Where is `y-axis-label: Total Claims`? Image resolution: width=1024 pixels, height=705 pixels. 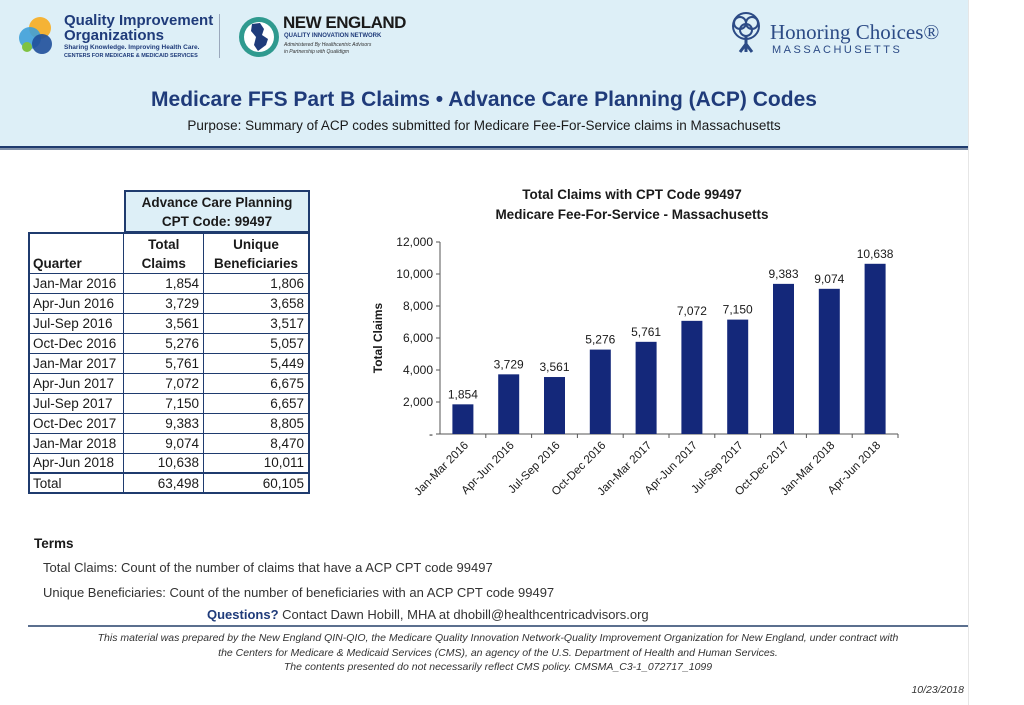
y-axis-label: Total Claims is located at coordinates (378, 337).